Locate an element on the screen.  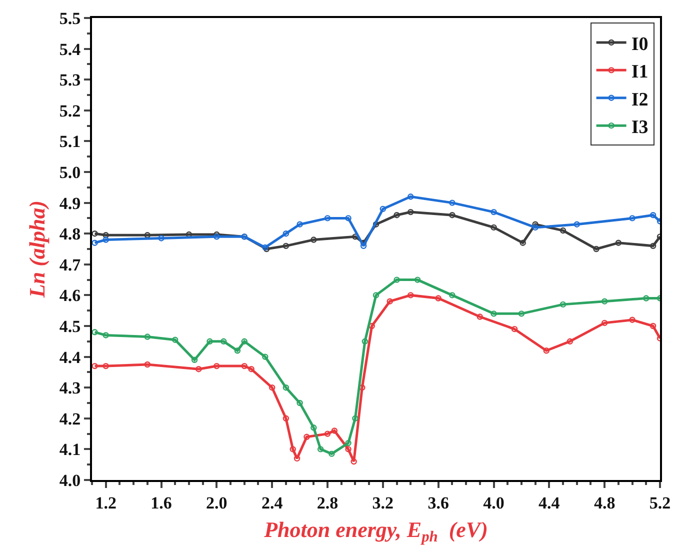
x-tick-label: 1.6 is located at coordinates (161, 502).